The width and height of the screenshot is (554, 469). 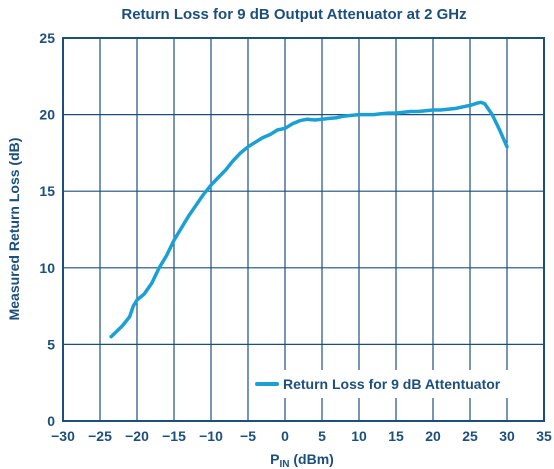 I want to click on y-tick-label: 10, so click(x=47, y=268).